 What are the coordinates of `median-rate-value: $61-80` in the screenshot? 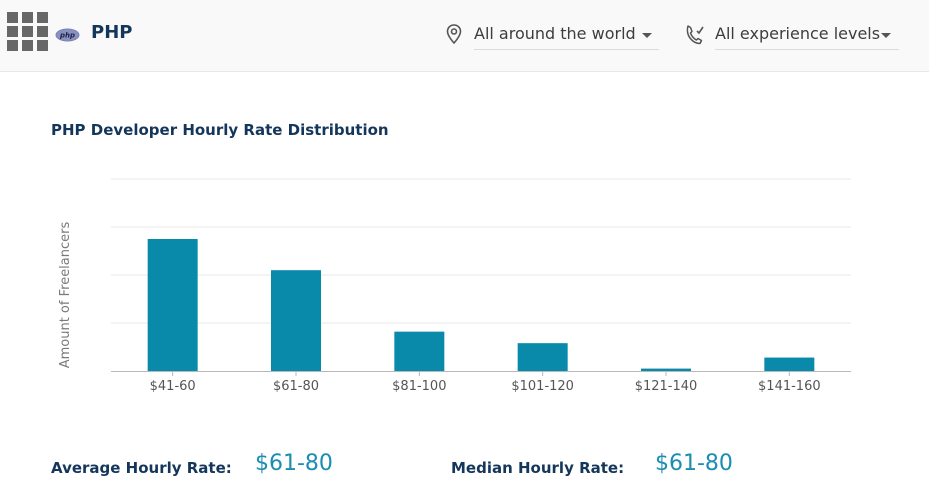 It's located at (694, 463).